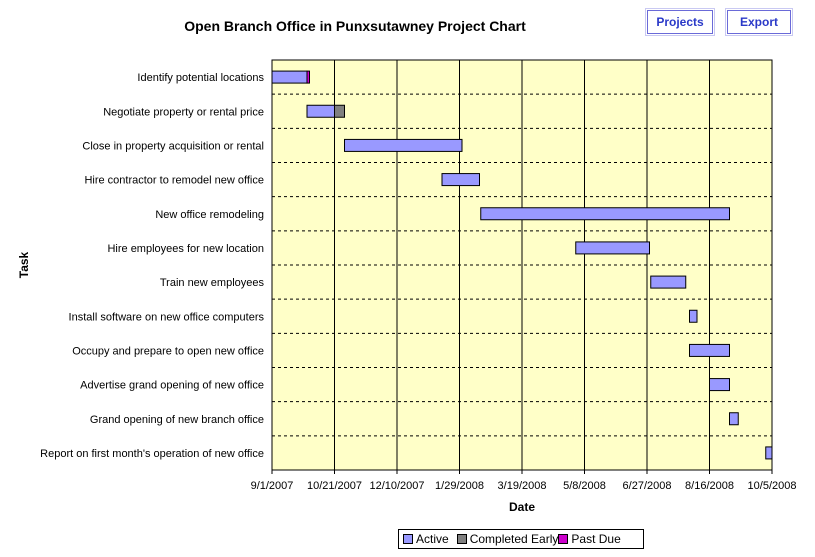 This screenshot has width=815, height=557. I want to click on legend-label-active: Active, so click(432, 539).